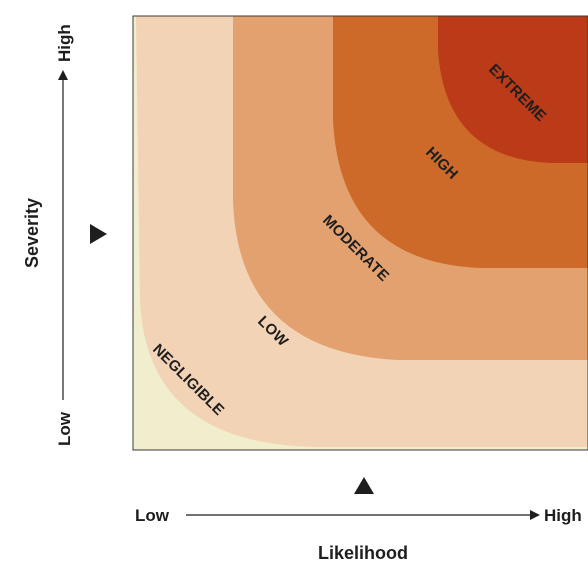 This screenshot has width=588, height=563. I want to click on y-axis-high-label: High, so click(64, 43).